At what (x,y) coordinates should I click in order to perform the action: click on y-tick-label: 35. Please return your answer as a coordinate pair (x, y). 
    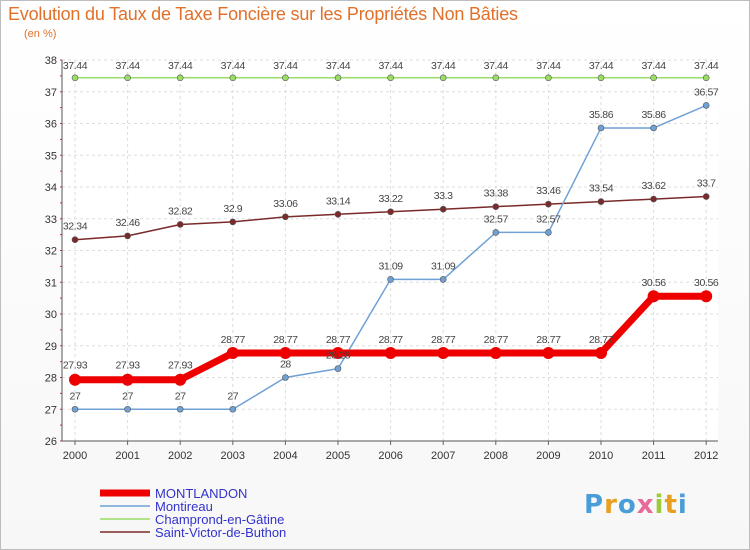
    Looking at the image, I should click on (51, 156).